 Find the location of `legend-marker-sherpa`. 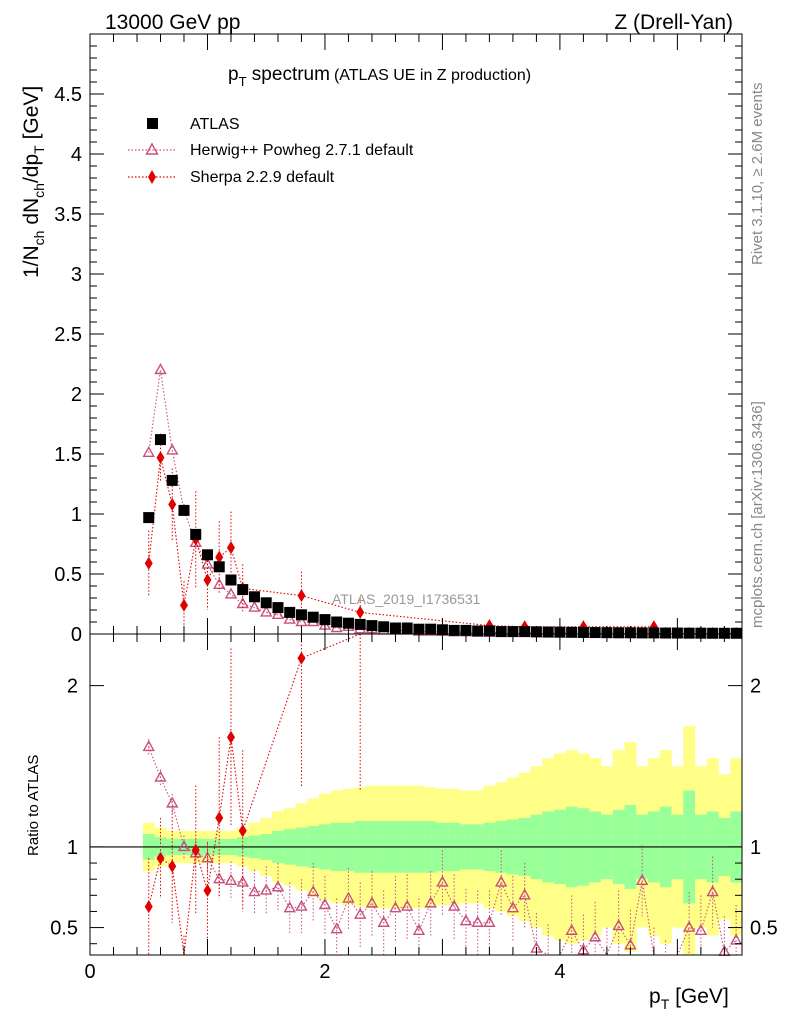

legend-marker-sherpa is located at coordinates (152, 177).